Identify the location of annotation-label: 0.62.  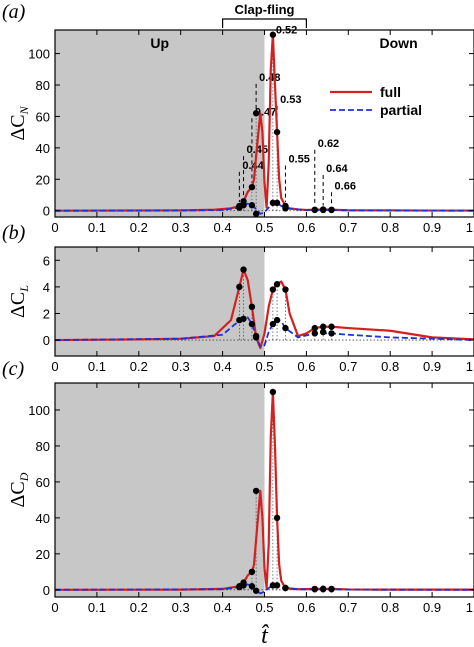
(328, 144).